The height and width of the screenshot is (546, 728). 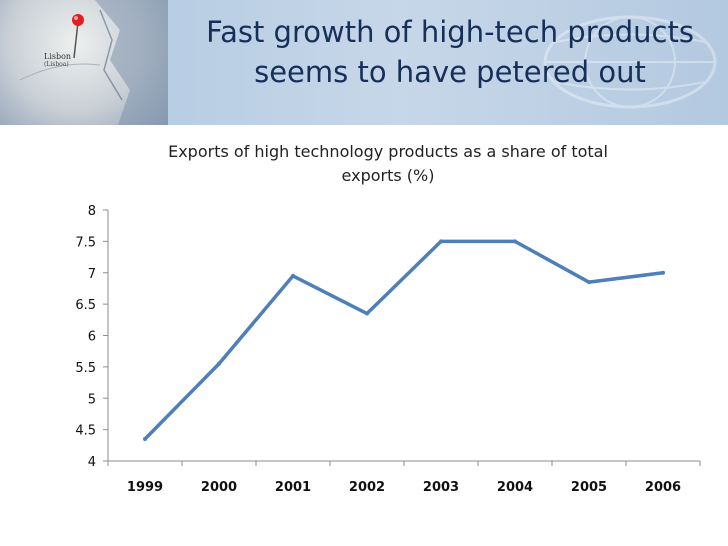 What do you see at coordinates (367, 487) in the screenshot?
I see `x-tick-label: 2002` at bounding box center [367, 487].